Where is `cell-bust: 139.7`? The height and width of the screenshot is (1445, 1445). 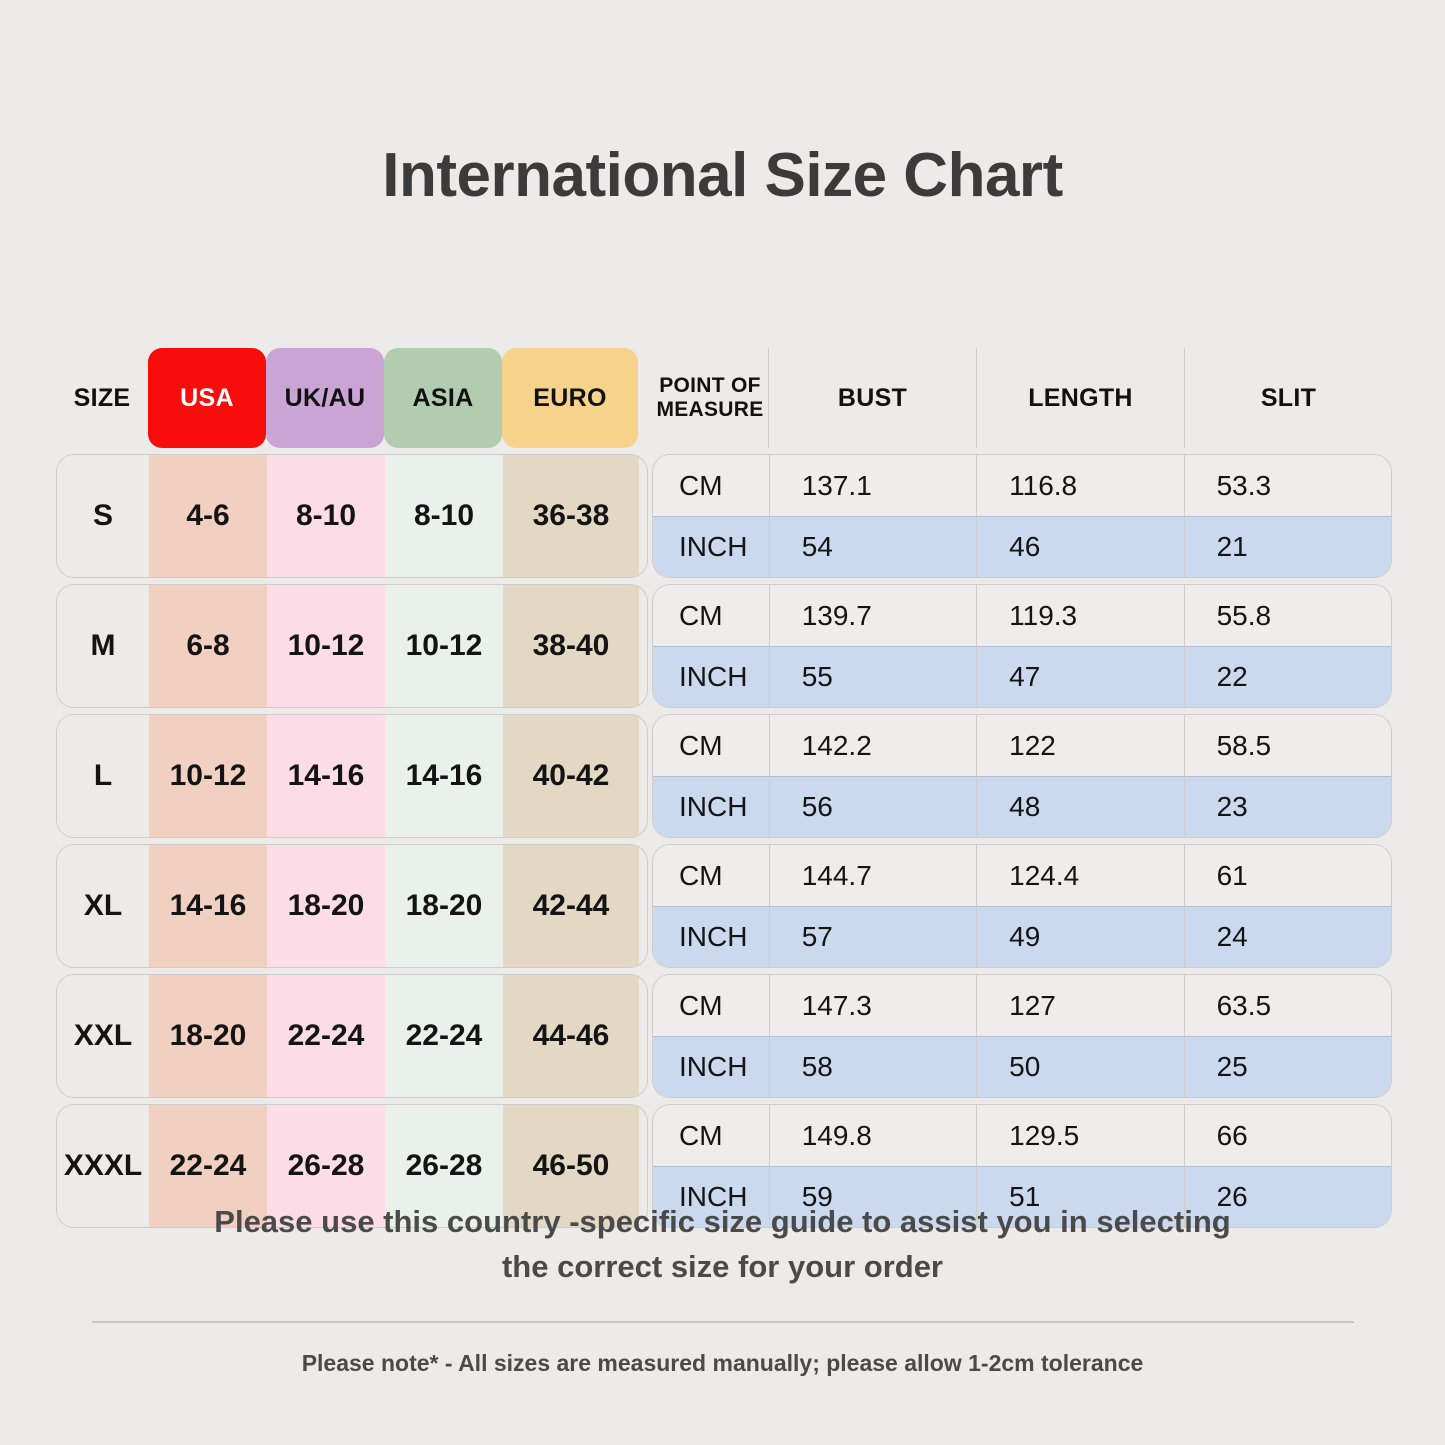 cell-bust: 139.7 is located at coordinates (872, 615).